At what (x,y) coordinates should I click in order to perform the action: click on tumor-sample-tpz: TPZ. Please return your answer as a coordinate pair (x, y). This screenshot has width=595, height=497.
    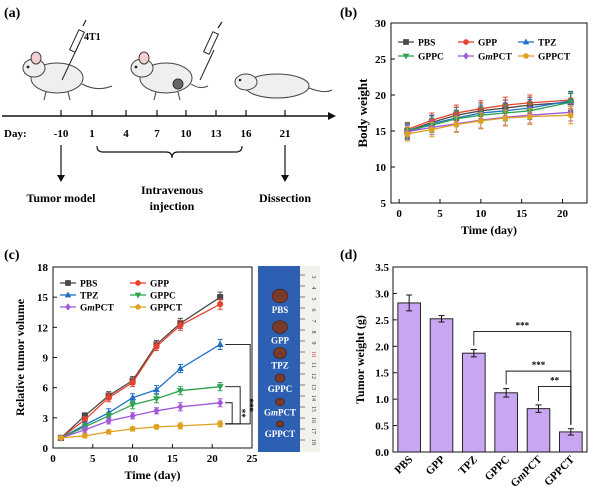
    Looking at the image, I should click on (280, 359).